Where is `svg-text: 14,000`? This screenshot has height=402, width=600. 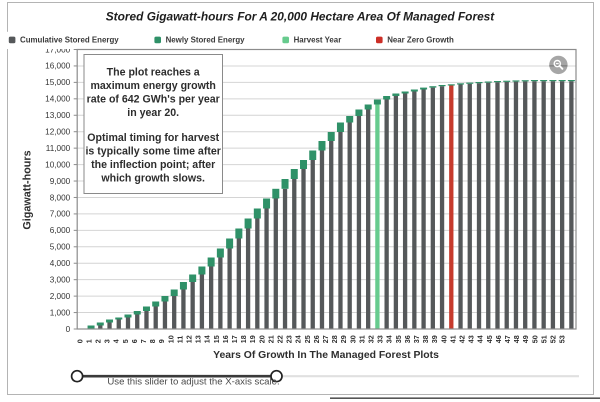
svg-text: 14,000 is located at coordinates (57, 99).